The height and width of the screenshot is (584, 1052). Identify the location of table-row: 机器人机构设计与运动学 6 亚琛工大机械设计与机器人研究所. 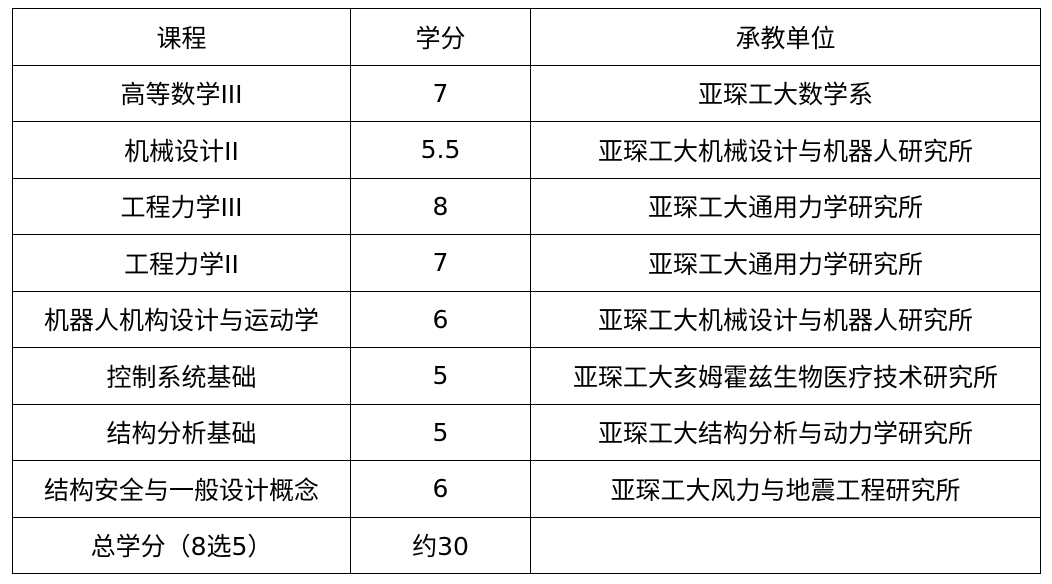
(526, 319).